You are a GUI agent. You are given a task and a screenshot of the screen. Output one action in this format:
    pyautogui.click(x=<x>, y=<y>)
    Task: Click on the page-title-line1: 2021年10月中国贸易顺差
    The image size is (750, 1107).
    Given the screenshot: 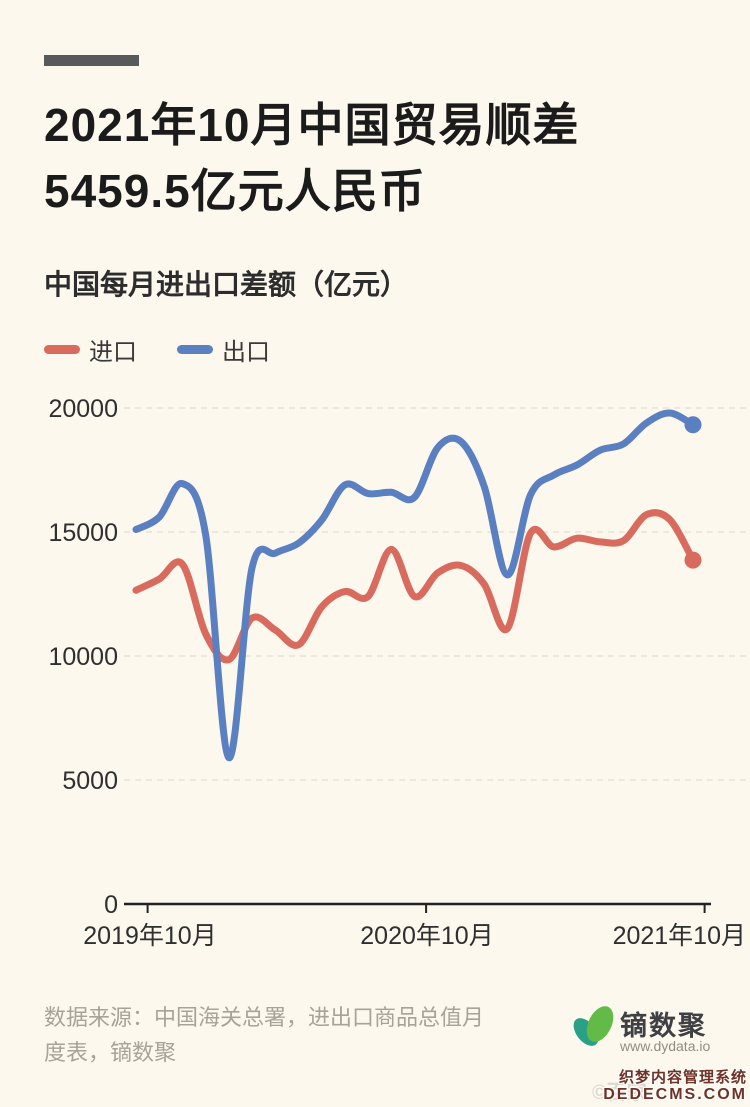 What is the action you would take?
    pyautogui.click(x=312, y=125)
    